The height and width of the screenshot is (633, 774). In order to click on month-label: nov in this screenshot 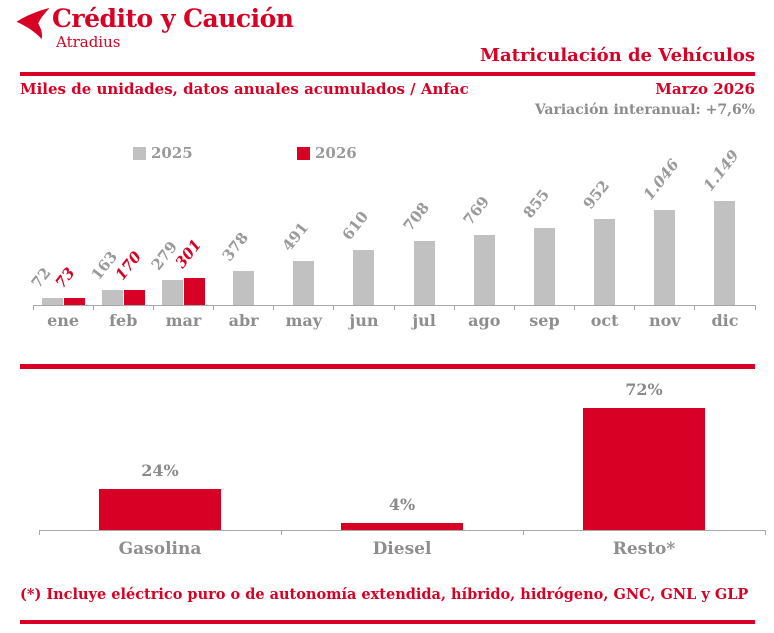, I will do `click(665, 320)`.